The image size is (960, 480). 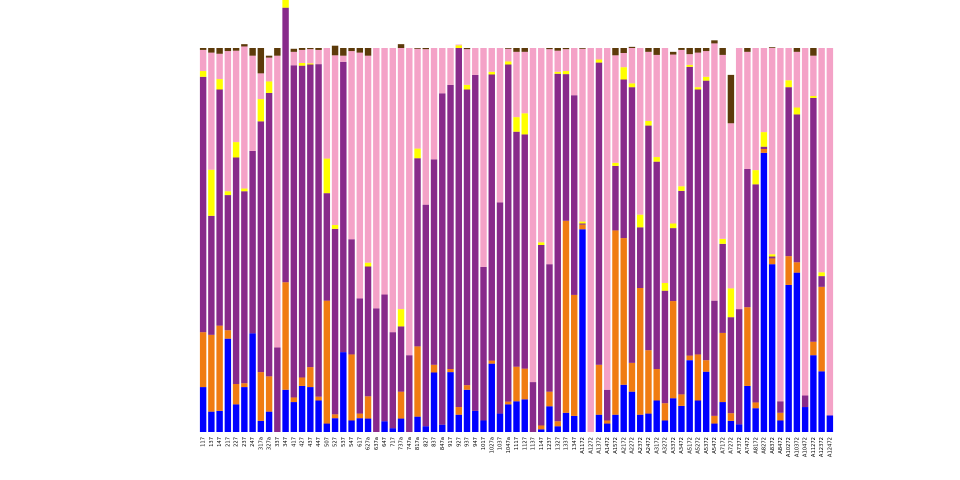 What do you see at coordinates (401, 359) in the screenshot?
I see `bar-segment-737a-s2` at bounding box center [401, 359].